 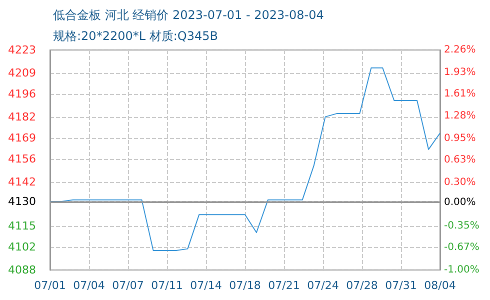 I want to click on y-tick-label: 4196, so click(x=22, y=94).